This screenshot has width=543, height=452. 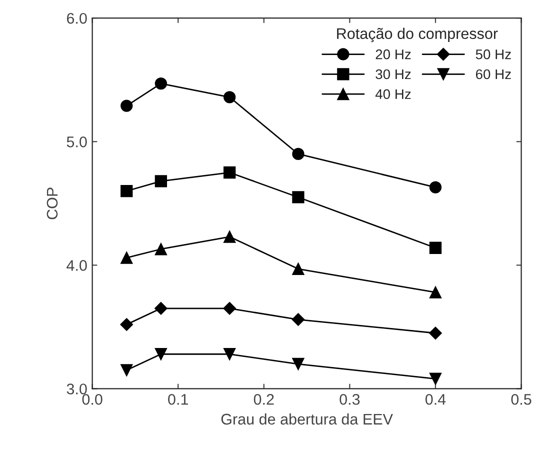 I want to click on x-axis-title: Grau de abertura da EEV, so click(x=307, y=419).